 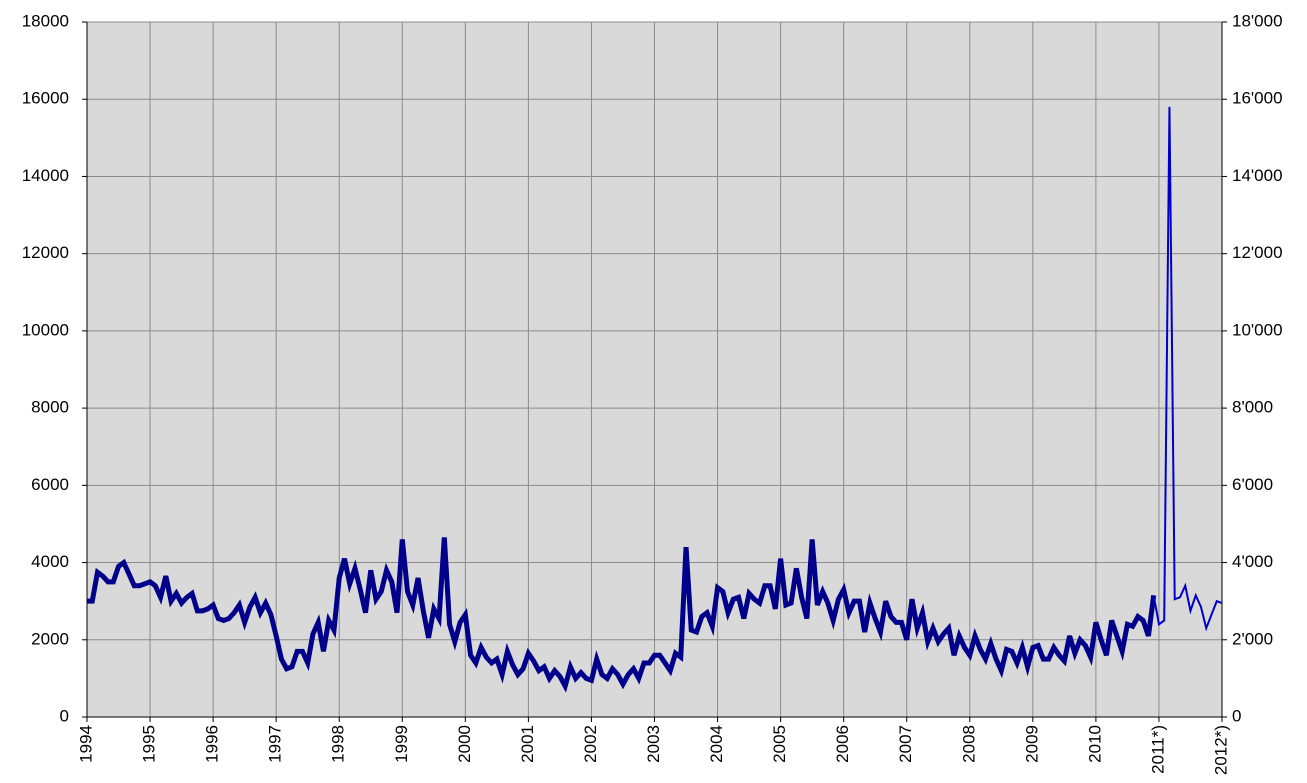 What do you see at coordinates (1252, 484) in the screenshot?
I see `y2-tick-label: 6'000` at bounding box center [1252, 484].